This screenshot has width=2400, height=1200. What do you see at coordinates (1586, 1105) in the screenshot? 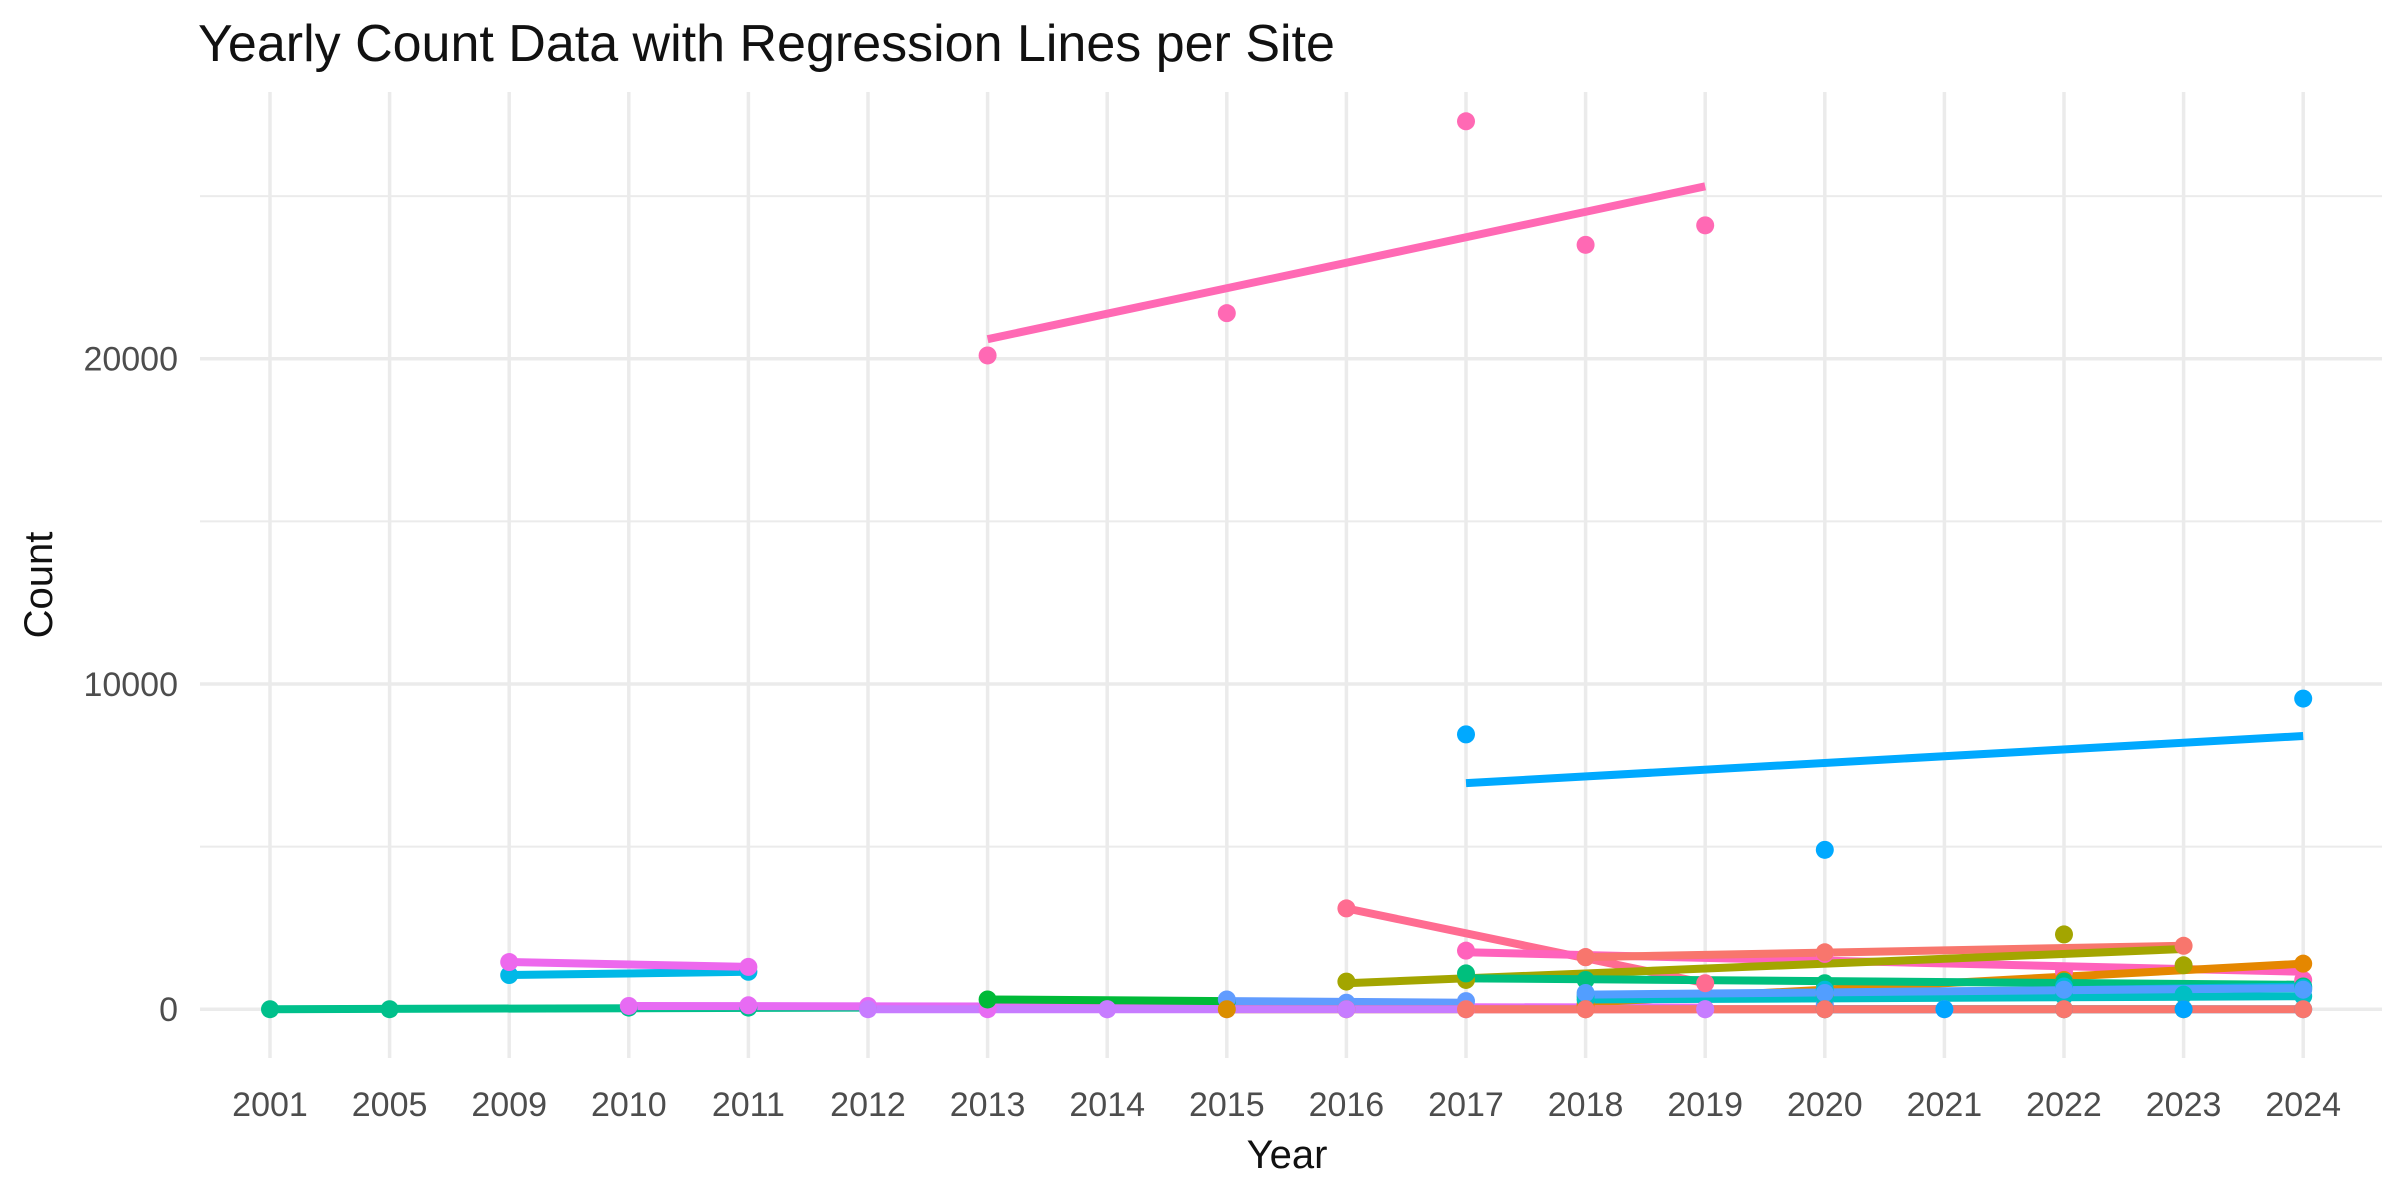
I see `x-tick-label: 2018` at bounding box center [1586, 1105].